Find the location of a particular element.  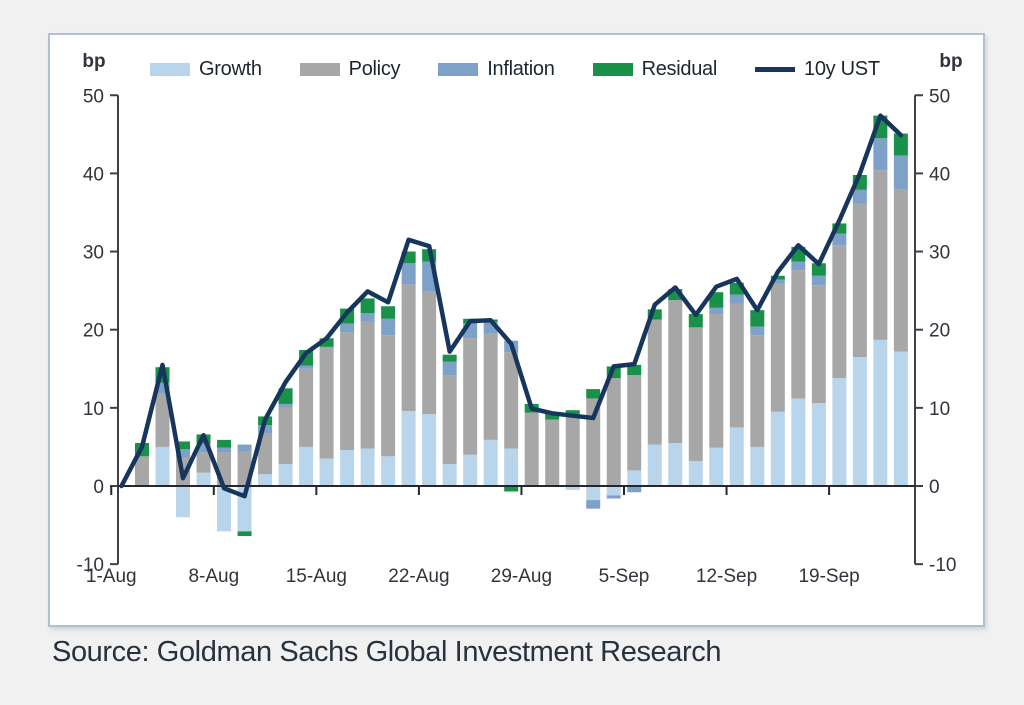

y-tick-label-left: 20 is located at coordinates (93, 331).